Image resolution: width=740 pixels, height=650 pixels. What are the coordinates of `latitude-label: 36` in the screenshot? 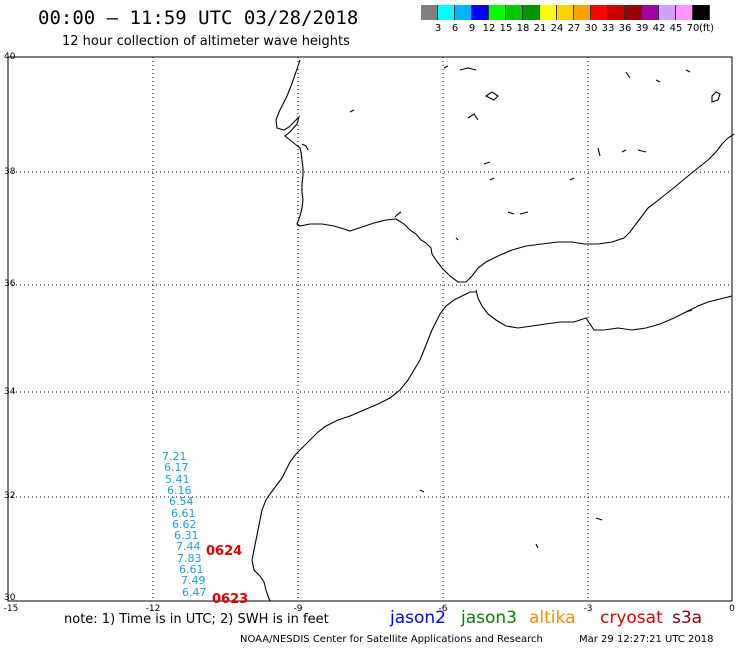 It's located at (10, 284).